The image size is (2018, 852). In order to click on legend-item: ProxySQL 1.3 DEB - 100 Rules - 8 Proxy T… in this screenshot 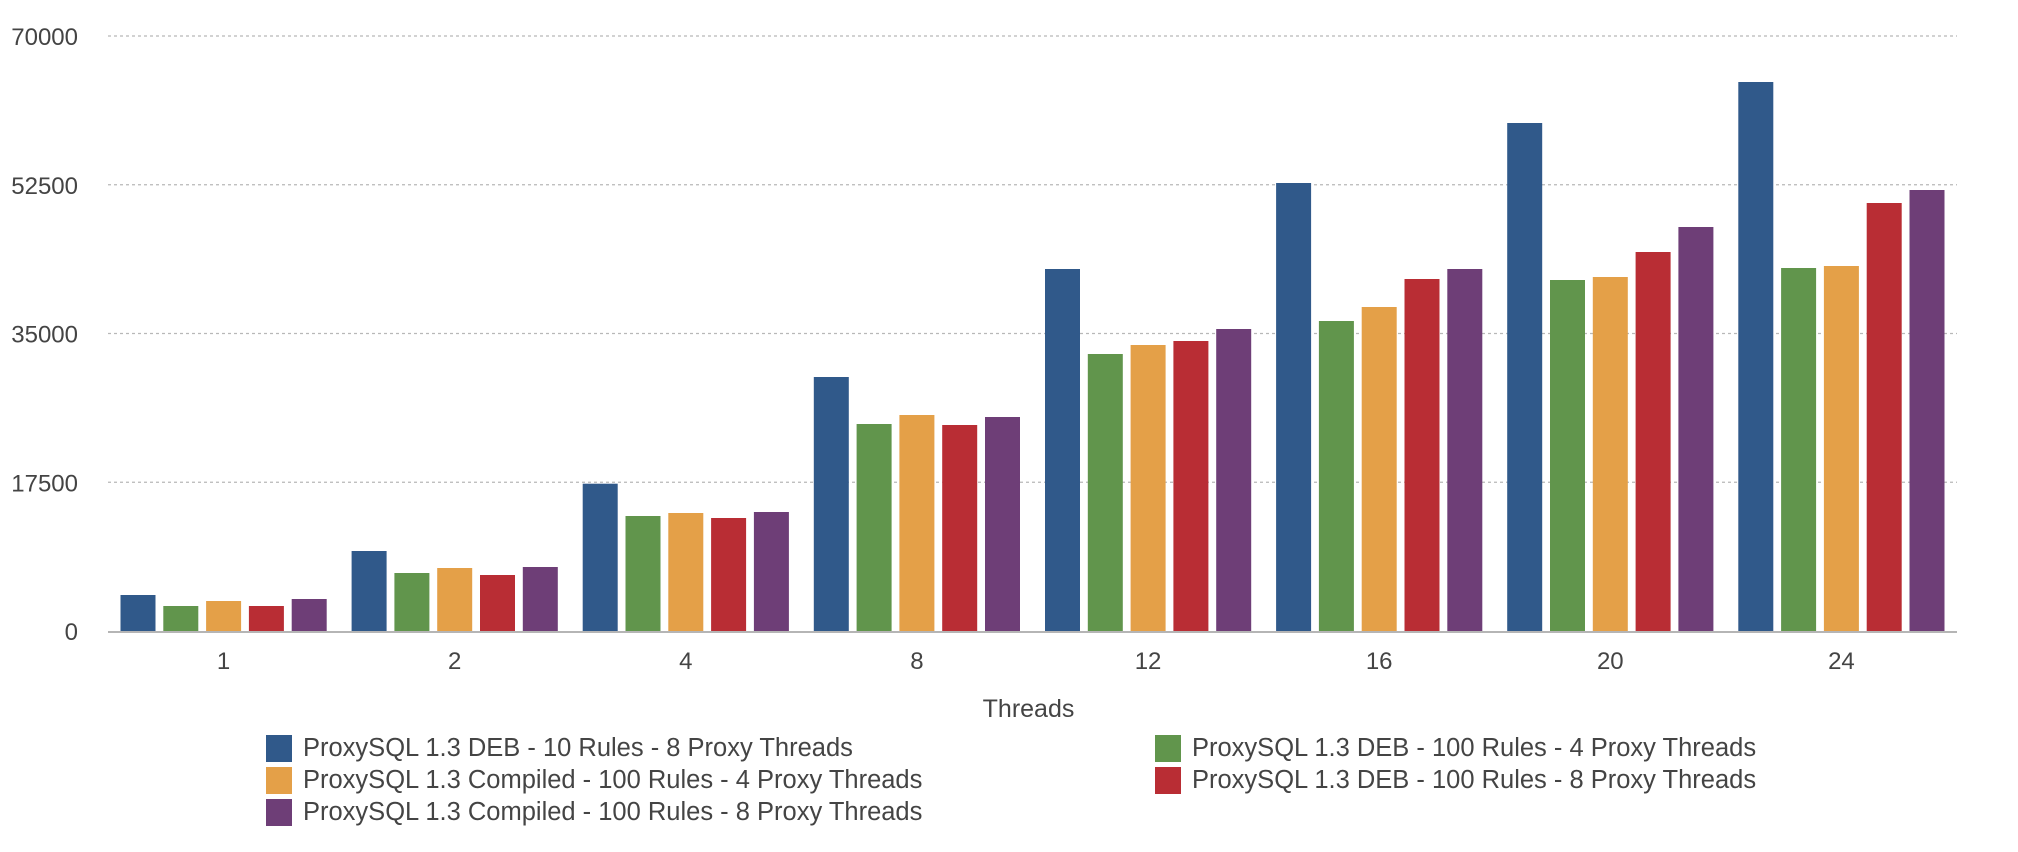, I will do `click(1455, 780)`.